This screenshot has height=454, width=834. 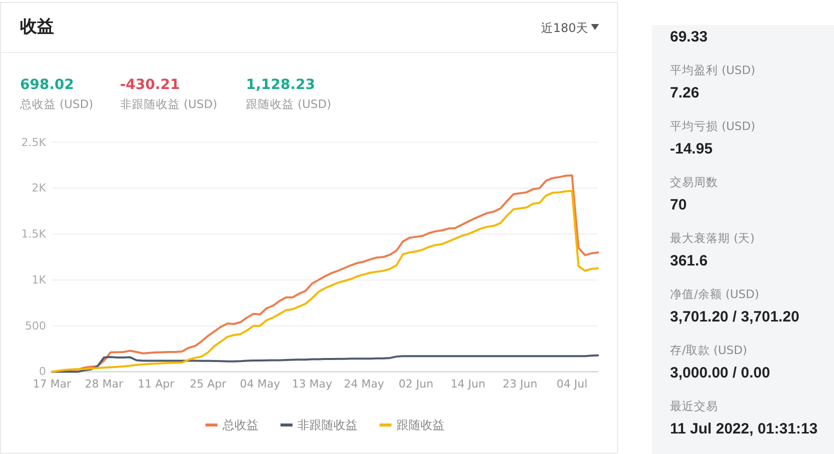 I want to click on text: 3,701.20 / 3,701.20, so click(x=735, y=317).